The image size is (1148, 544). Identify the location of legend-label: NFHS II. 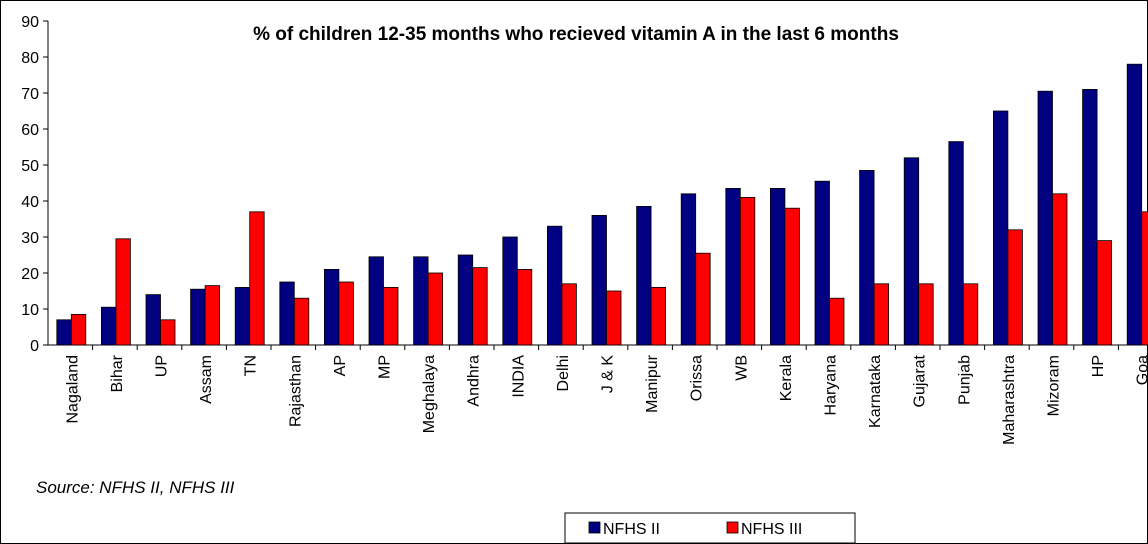
(631, 529).